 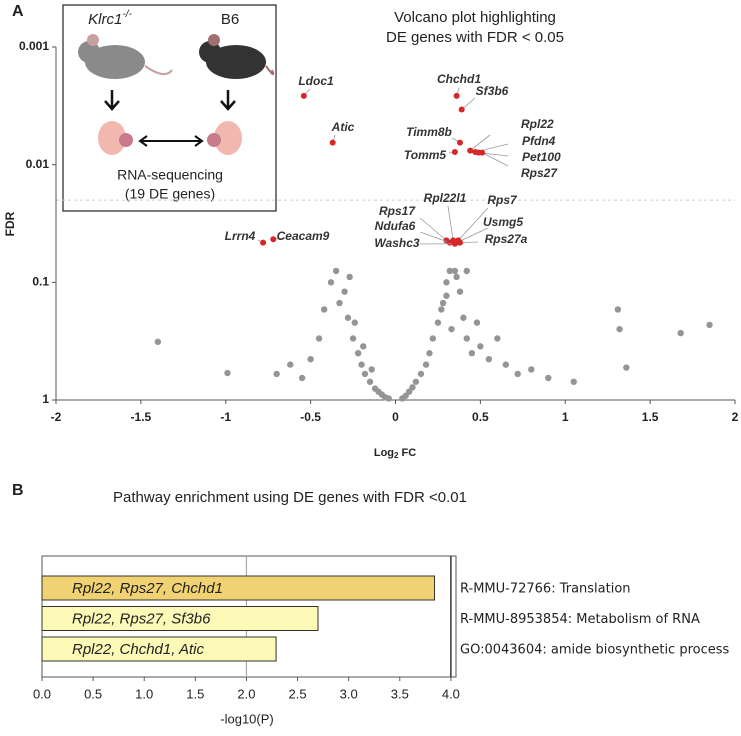 What do you see at coordinates (42, 693) in the screenshot?
I see `x-tick-label: 0.0` at bounding box center [42, 693].